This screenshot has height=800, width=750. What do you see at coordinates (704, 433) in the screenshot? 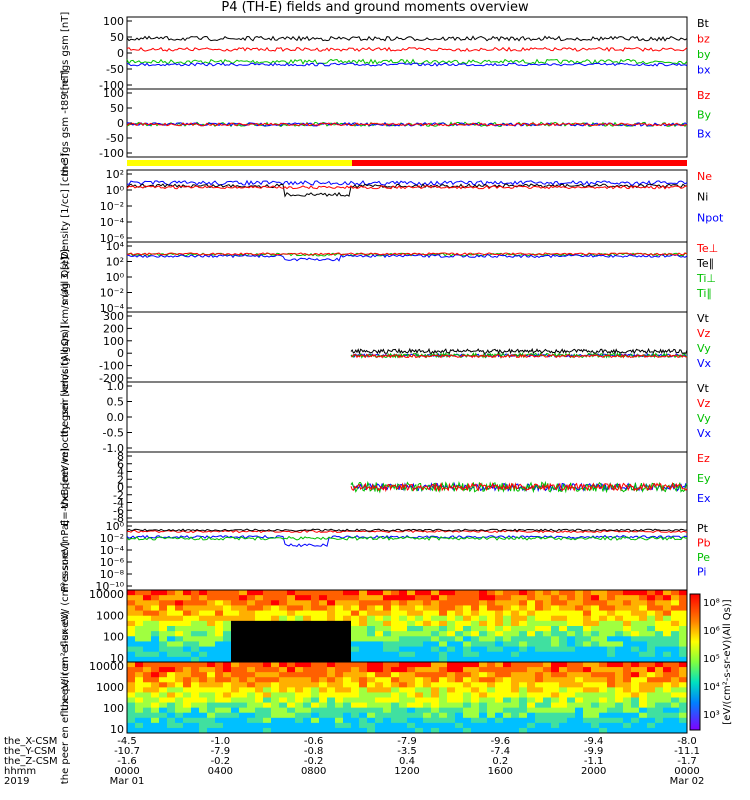
I see `legend-entry: Vx` at bounding box center [704, 433].